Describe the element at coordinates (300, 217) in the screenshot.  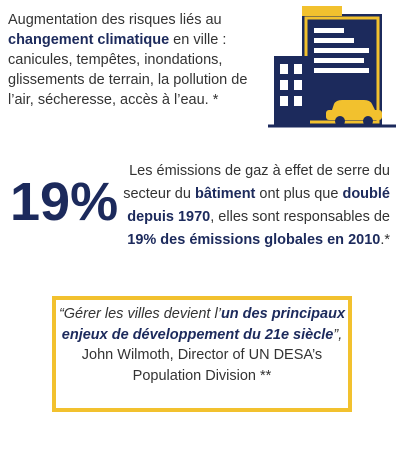
I see `text-run: , elles sont responsables de` at that location.